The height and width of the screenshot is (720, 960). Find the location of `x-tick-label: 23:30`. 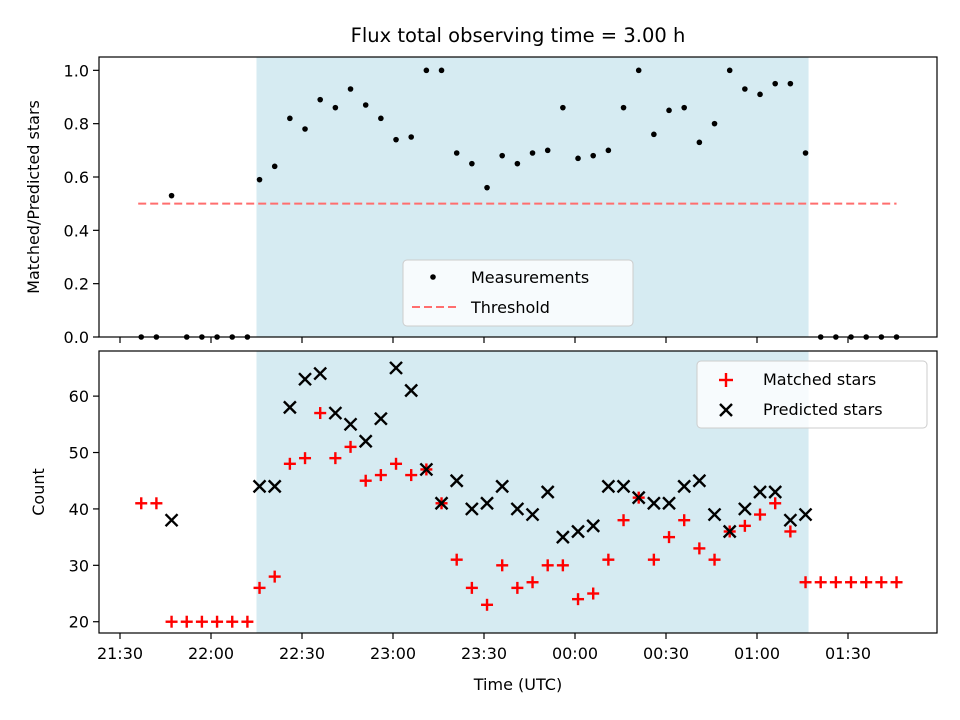

x-tick-label: 23:30 is located at coordinates (484, 653).